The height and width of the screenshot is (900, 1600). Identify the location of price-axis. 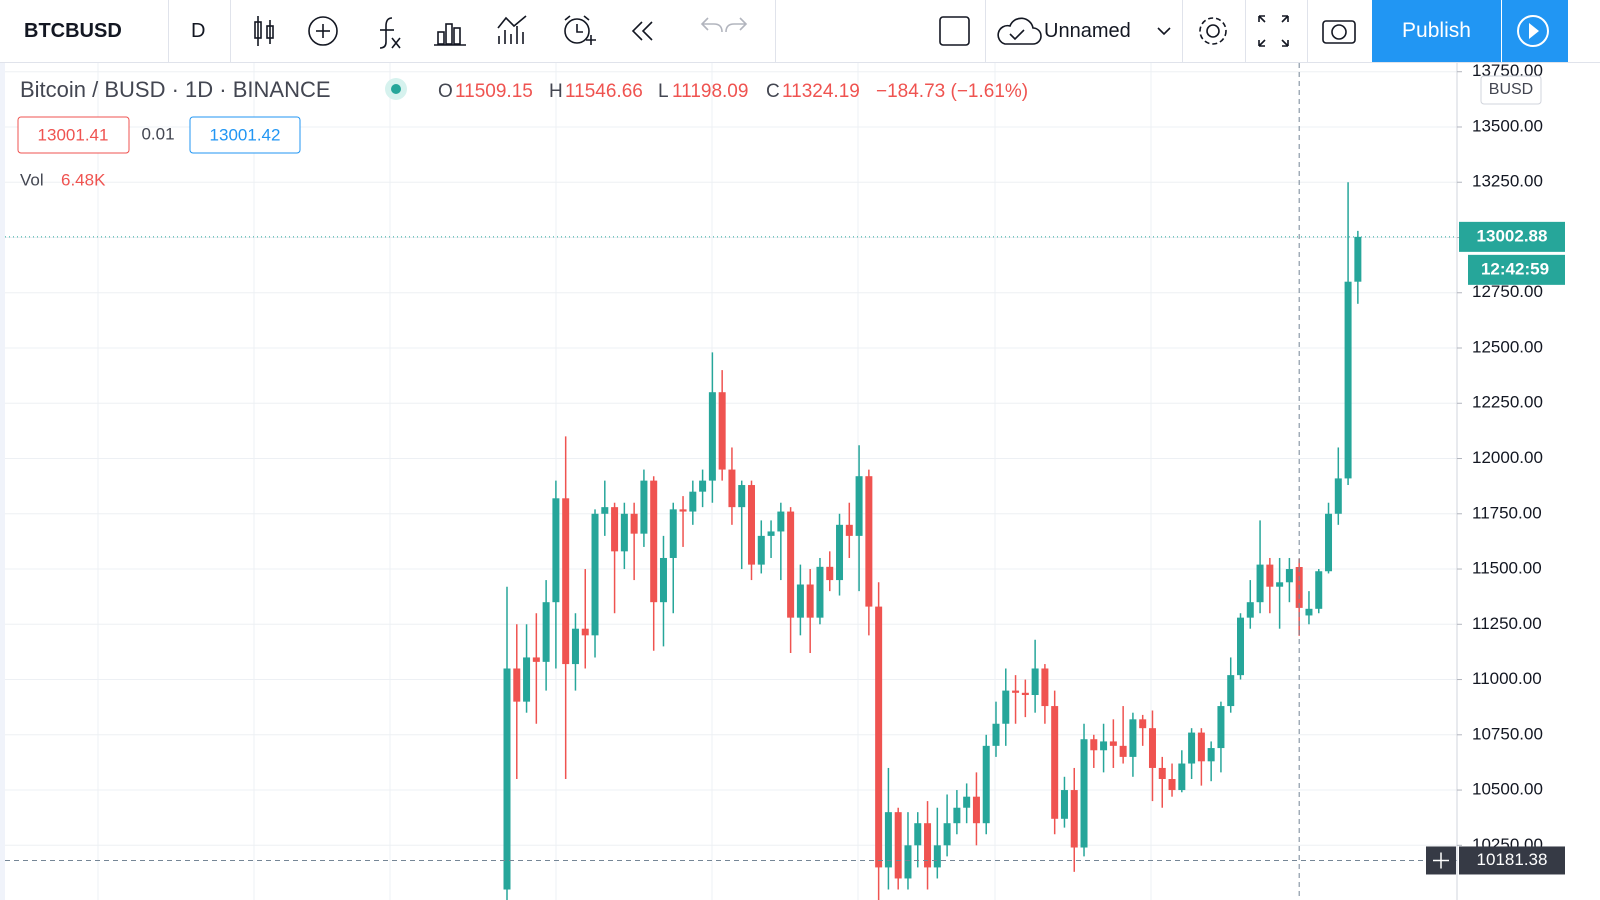
(1529, 481).